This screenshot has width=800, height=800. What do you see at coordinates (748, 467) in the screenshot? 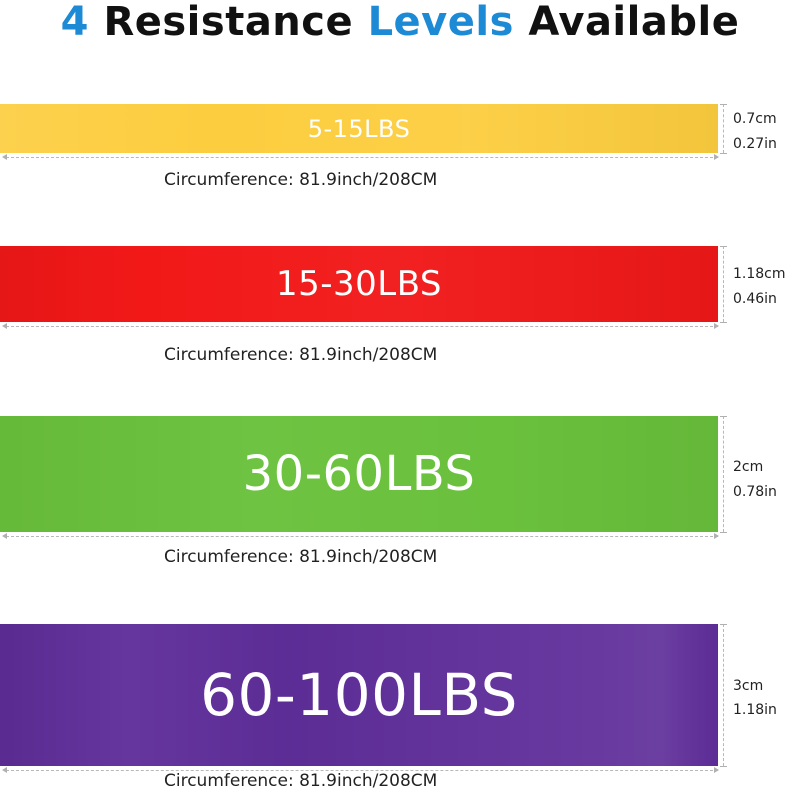
I see `band-green-width-cm: 2cm` at bounding box center [748, 467].